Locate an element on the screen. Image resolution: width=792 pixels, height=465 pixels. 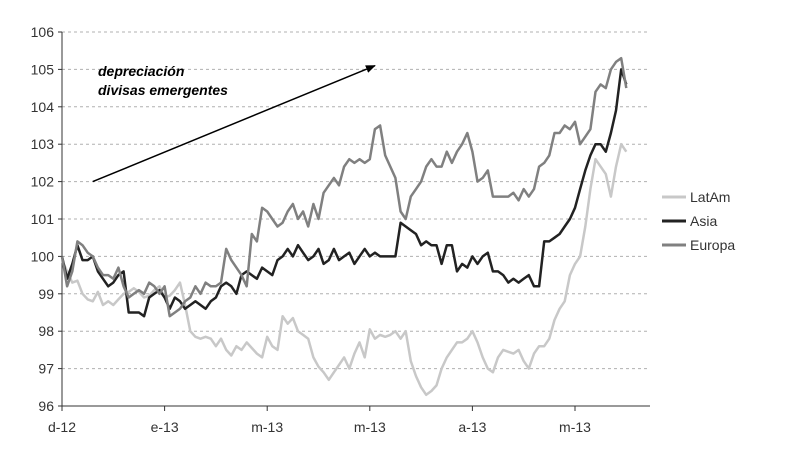
legend-label-europa: Europa is located at coordinates (712, 245).